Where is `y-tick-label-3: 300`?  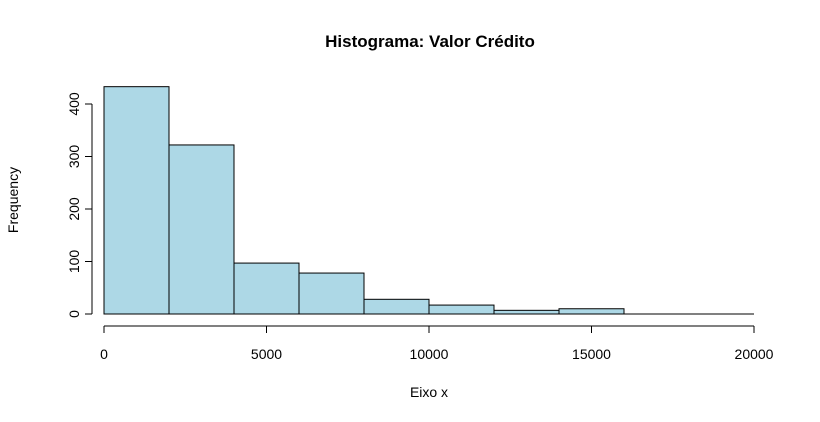 y-tick-label-3: 300 is located at coordinates (74, 157).